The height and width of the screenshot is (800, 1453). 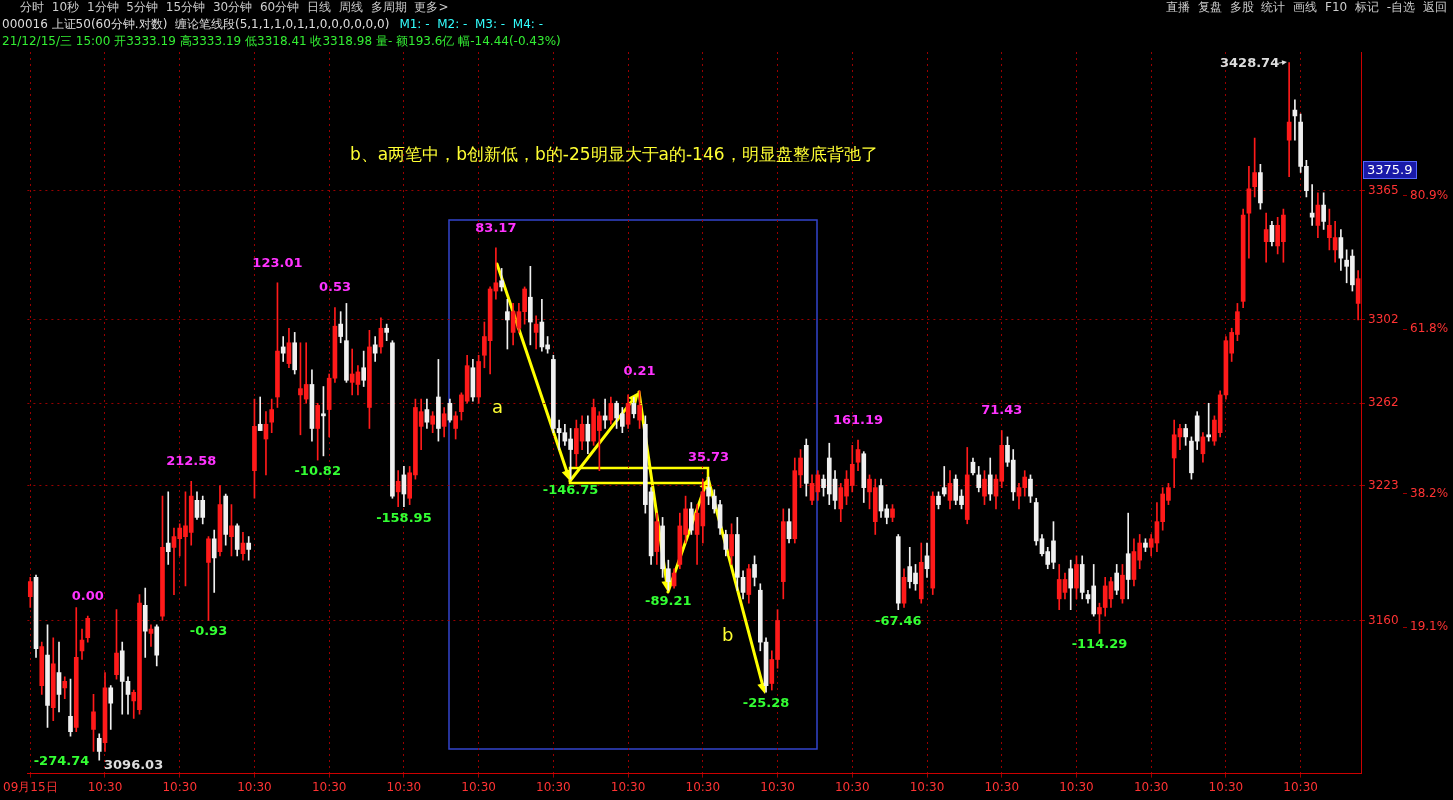 What do you see at coordinates (728, 634) in the screenshot?
I see `annotation: b` at bounding box center [728, 634].